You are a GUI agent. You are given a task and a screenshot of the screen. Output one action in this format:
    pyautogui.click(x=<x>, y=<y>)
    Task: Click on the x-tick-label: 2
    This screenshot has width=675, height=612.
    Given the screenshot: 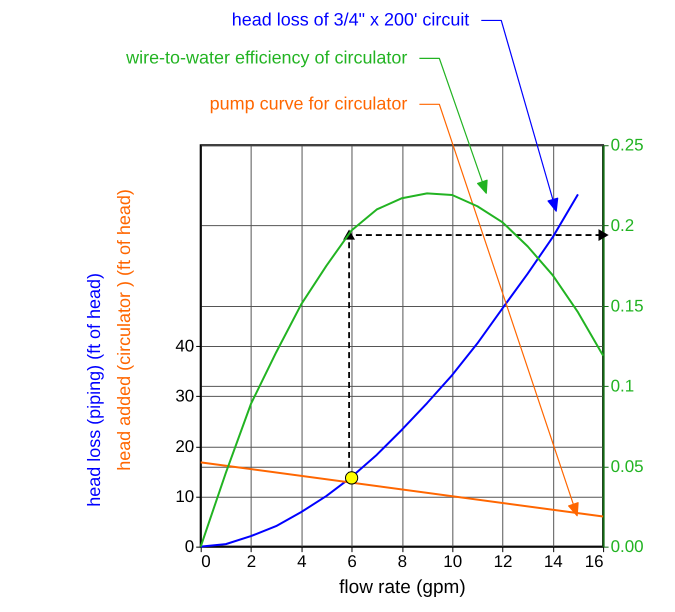 What is the action you would take?
    pyautogui.click(x=251, y=562)
    